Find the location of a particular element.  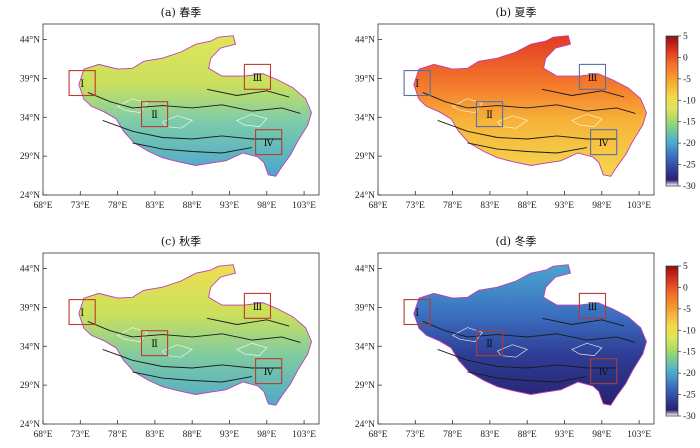

panel-title: (c) 秋季 is located at coordinates (181, 241).